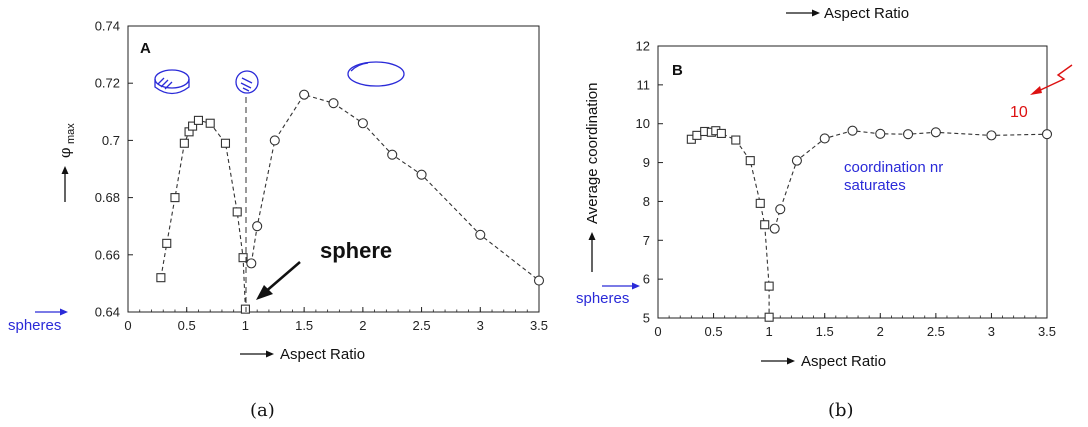 The image size is (1088, 427). I want to click on chart-a-series-0-line, so click(203, 214).